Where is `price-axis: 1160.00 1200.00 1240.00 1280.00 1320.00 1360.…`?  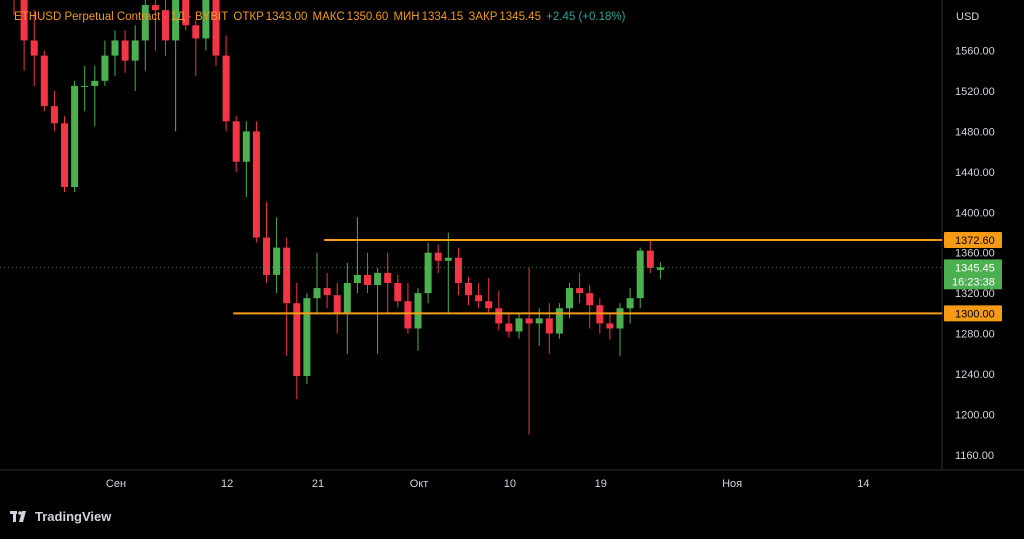 price-axis: 1160.00 1200.00 1240.00 1280.00 1320.00 1360.… is located at coordinates (975, 254).